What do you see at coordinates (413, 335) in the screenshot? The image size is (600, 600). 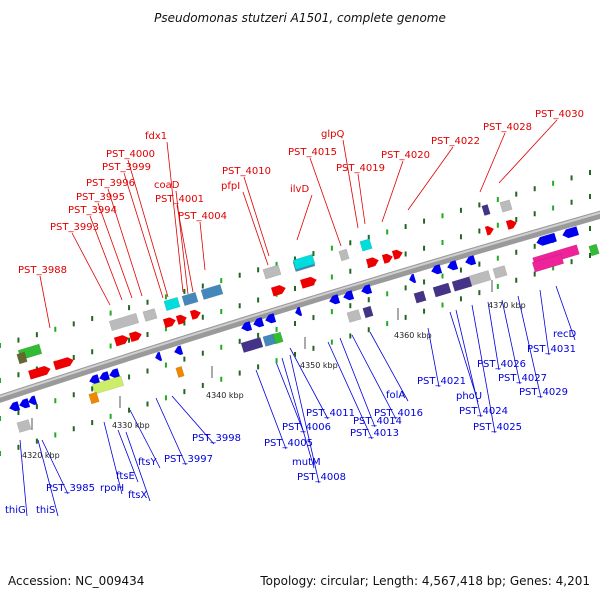 I see `scale-tick-label: 4360 kbp` at bounding box center [413, 335].